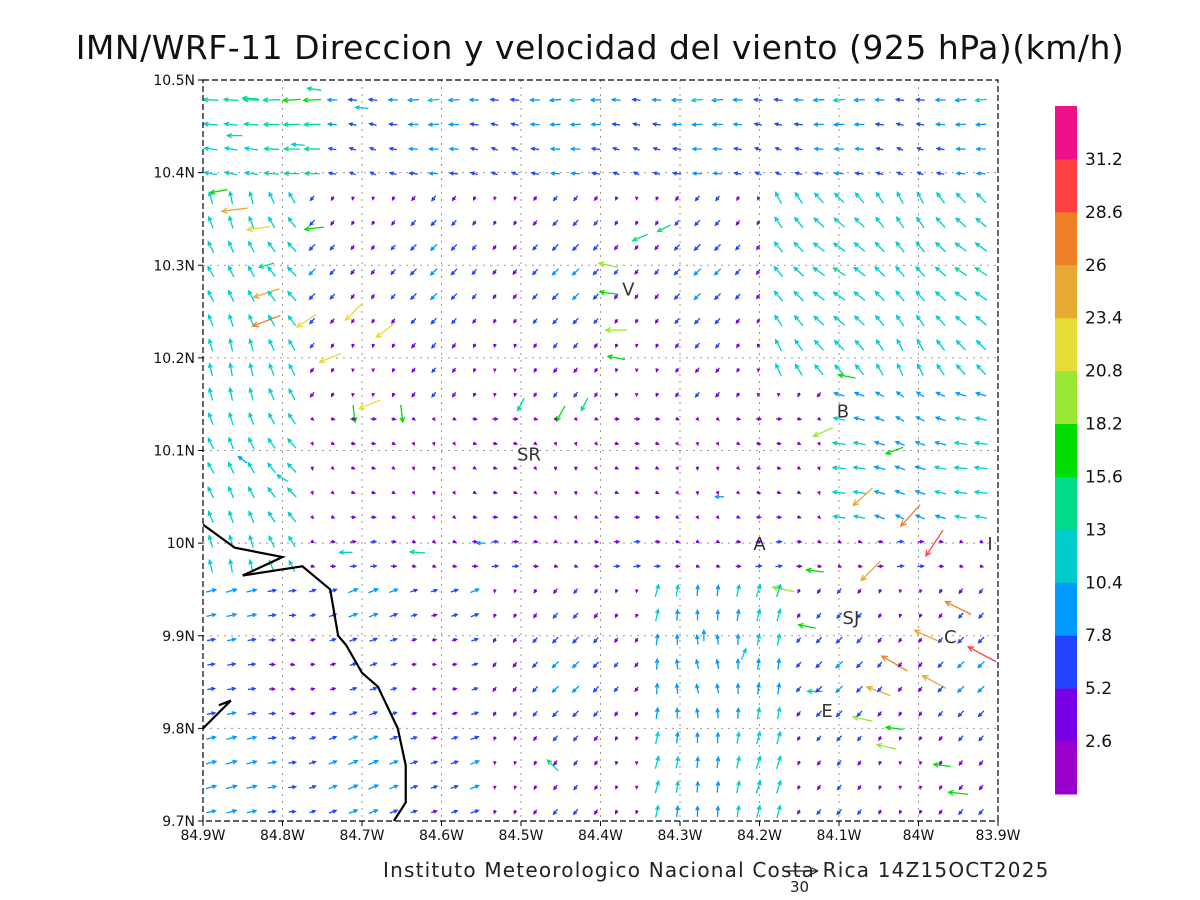 The width and height of the screenshot is (1200, 900). Describe the element at coordinates (1066, 133) in the screenshot. I see `colorbar-swatch` at that location.